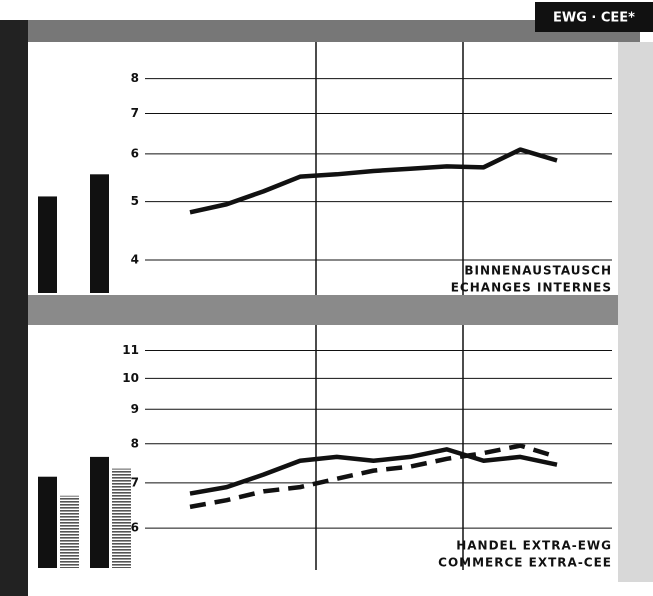 Image resolution: width=653 pixels, height=596 pixels. I want to click on panel-label: BINNENAUSTAUSCH, so click(538, 271).